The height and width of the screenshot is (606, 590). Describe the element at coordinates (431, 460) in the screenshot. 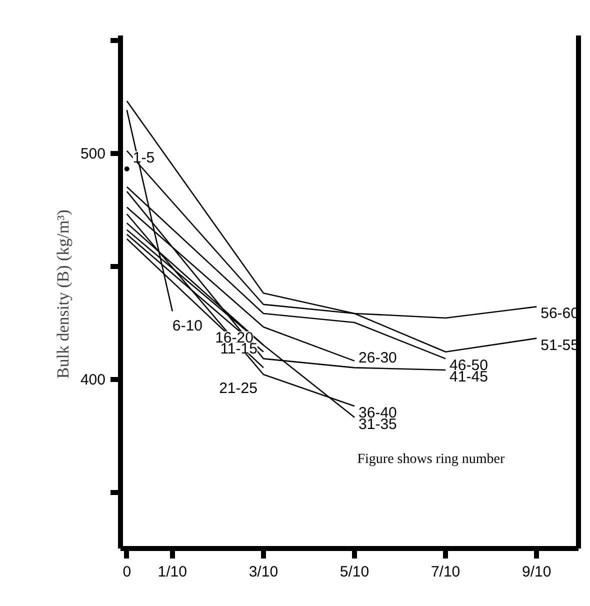

I see `annotation: Figure shows ring number` at that location.